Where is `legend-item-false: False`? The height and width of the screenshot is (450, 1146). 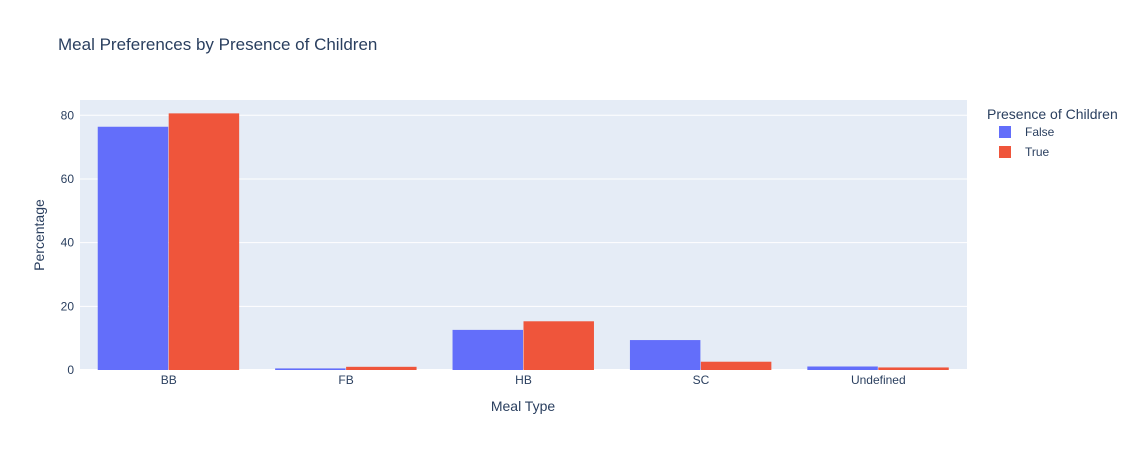
legend-item-false: False is located at coordinates (1027, 132).